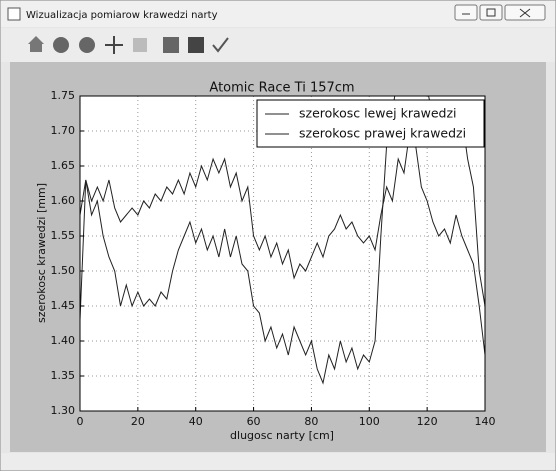  I want to click on pan-button, so click(114, 45).